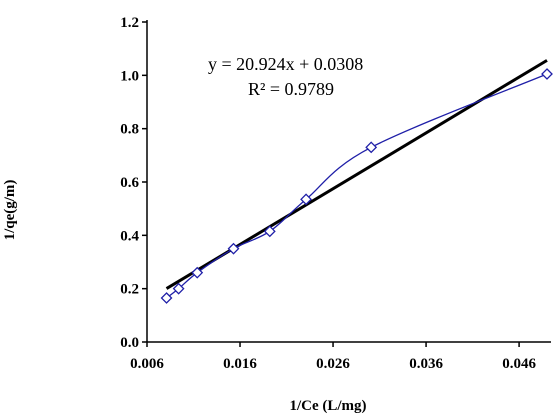 The height and width of the screenshot is (419, 553). I want to click on x-tick-label: 0.006, so click(147, 364).